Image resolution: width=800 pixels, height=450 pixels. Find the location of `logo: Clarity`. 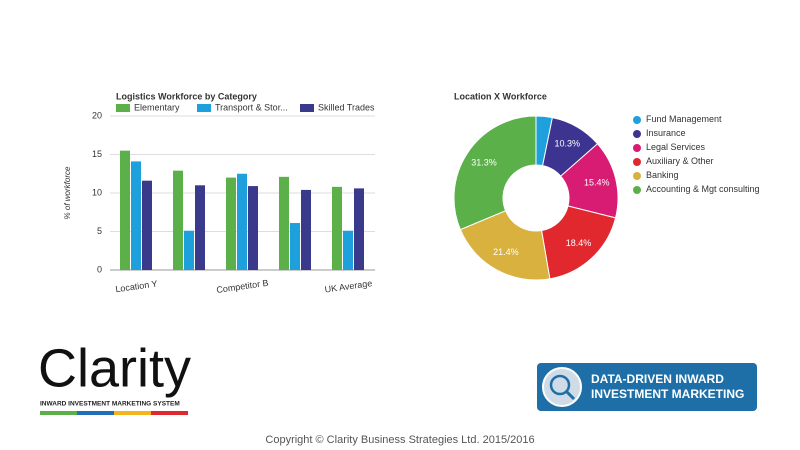

logo: Clarity is located at coordinates (114, 368).